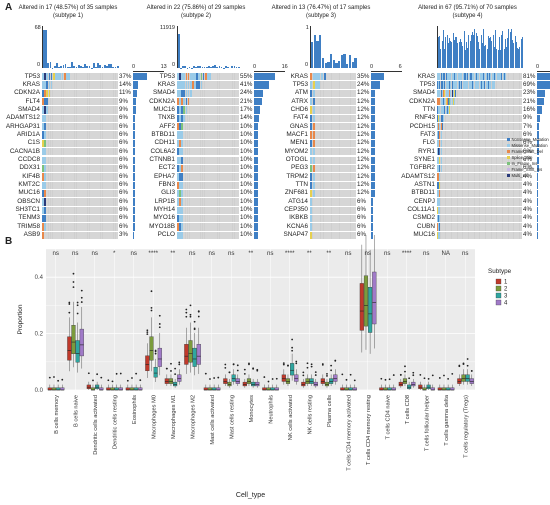  I want to click on mutation-percent: 4%, so click(527, 185).